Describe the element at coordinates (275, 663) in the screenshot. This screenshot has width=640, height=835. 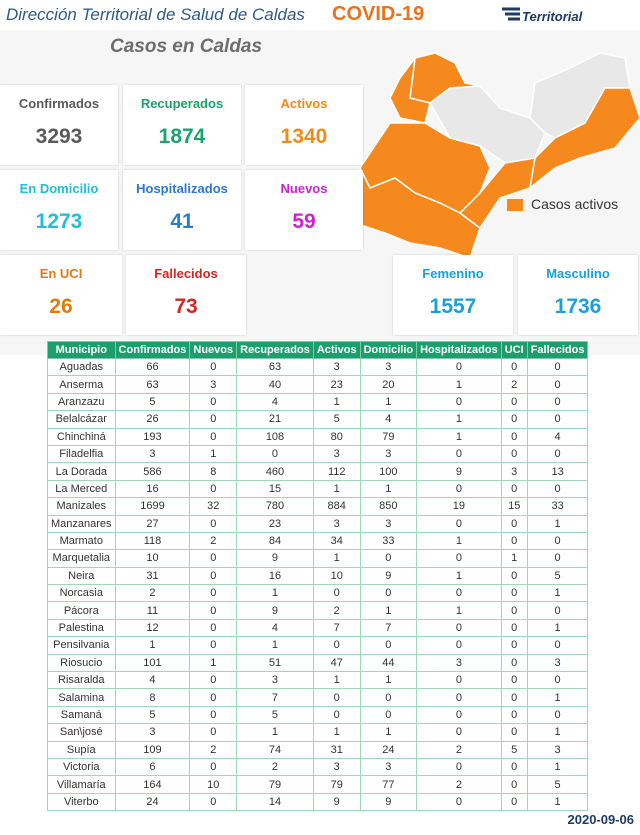
I see `table-cell: 51` at that location.